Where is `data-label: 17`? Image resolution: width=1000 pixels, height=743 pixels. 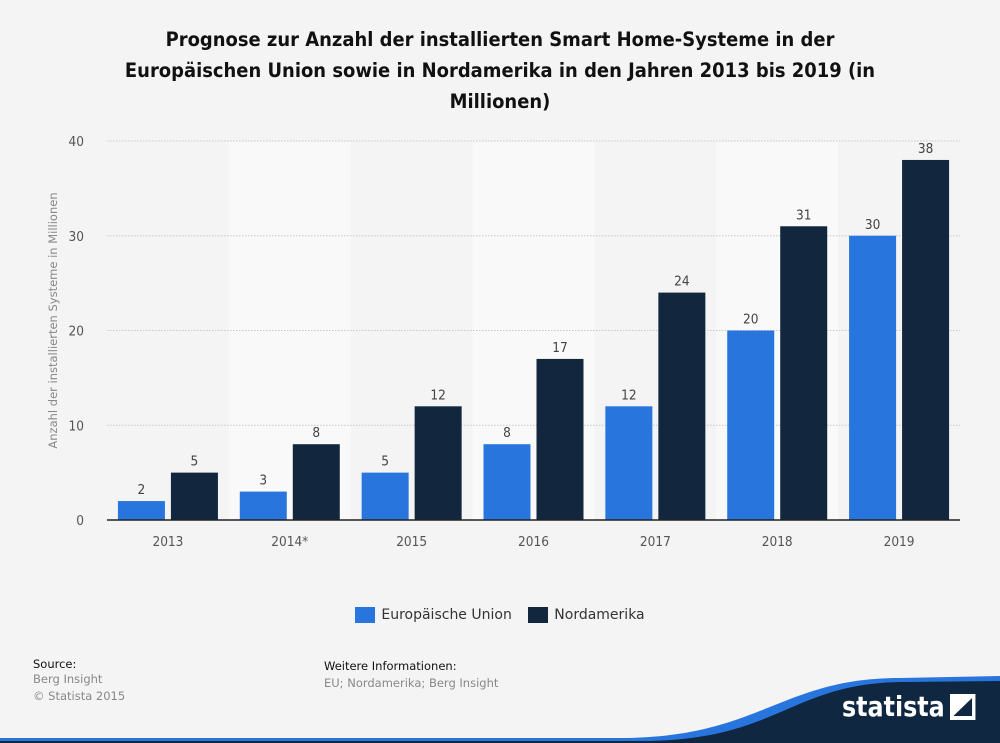 data-label: 17 is located at coordinates (559, 348).